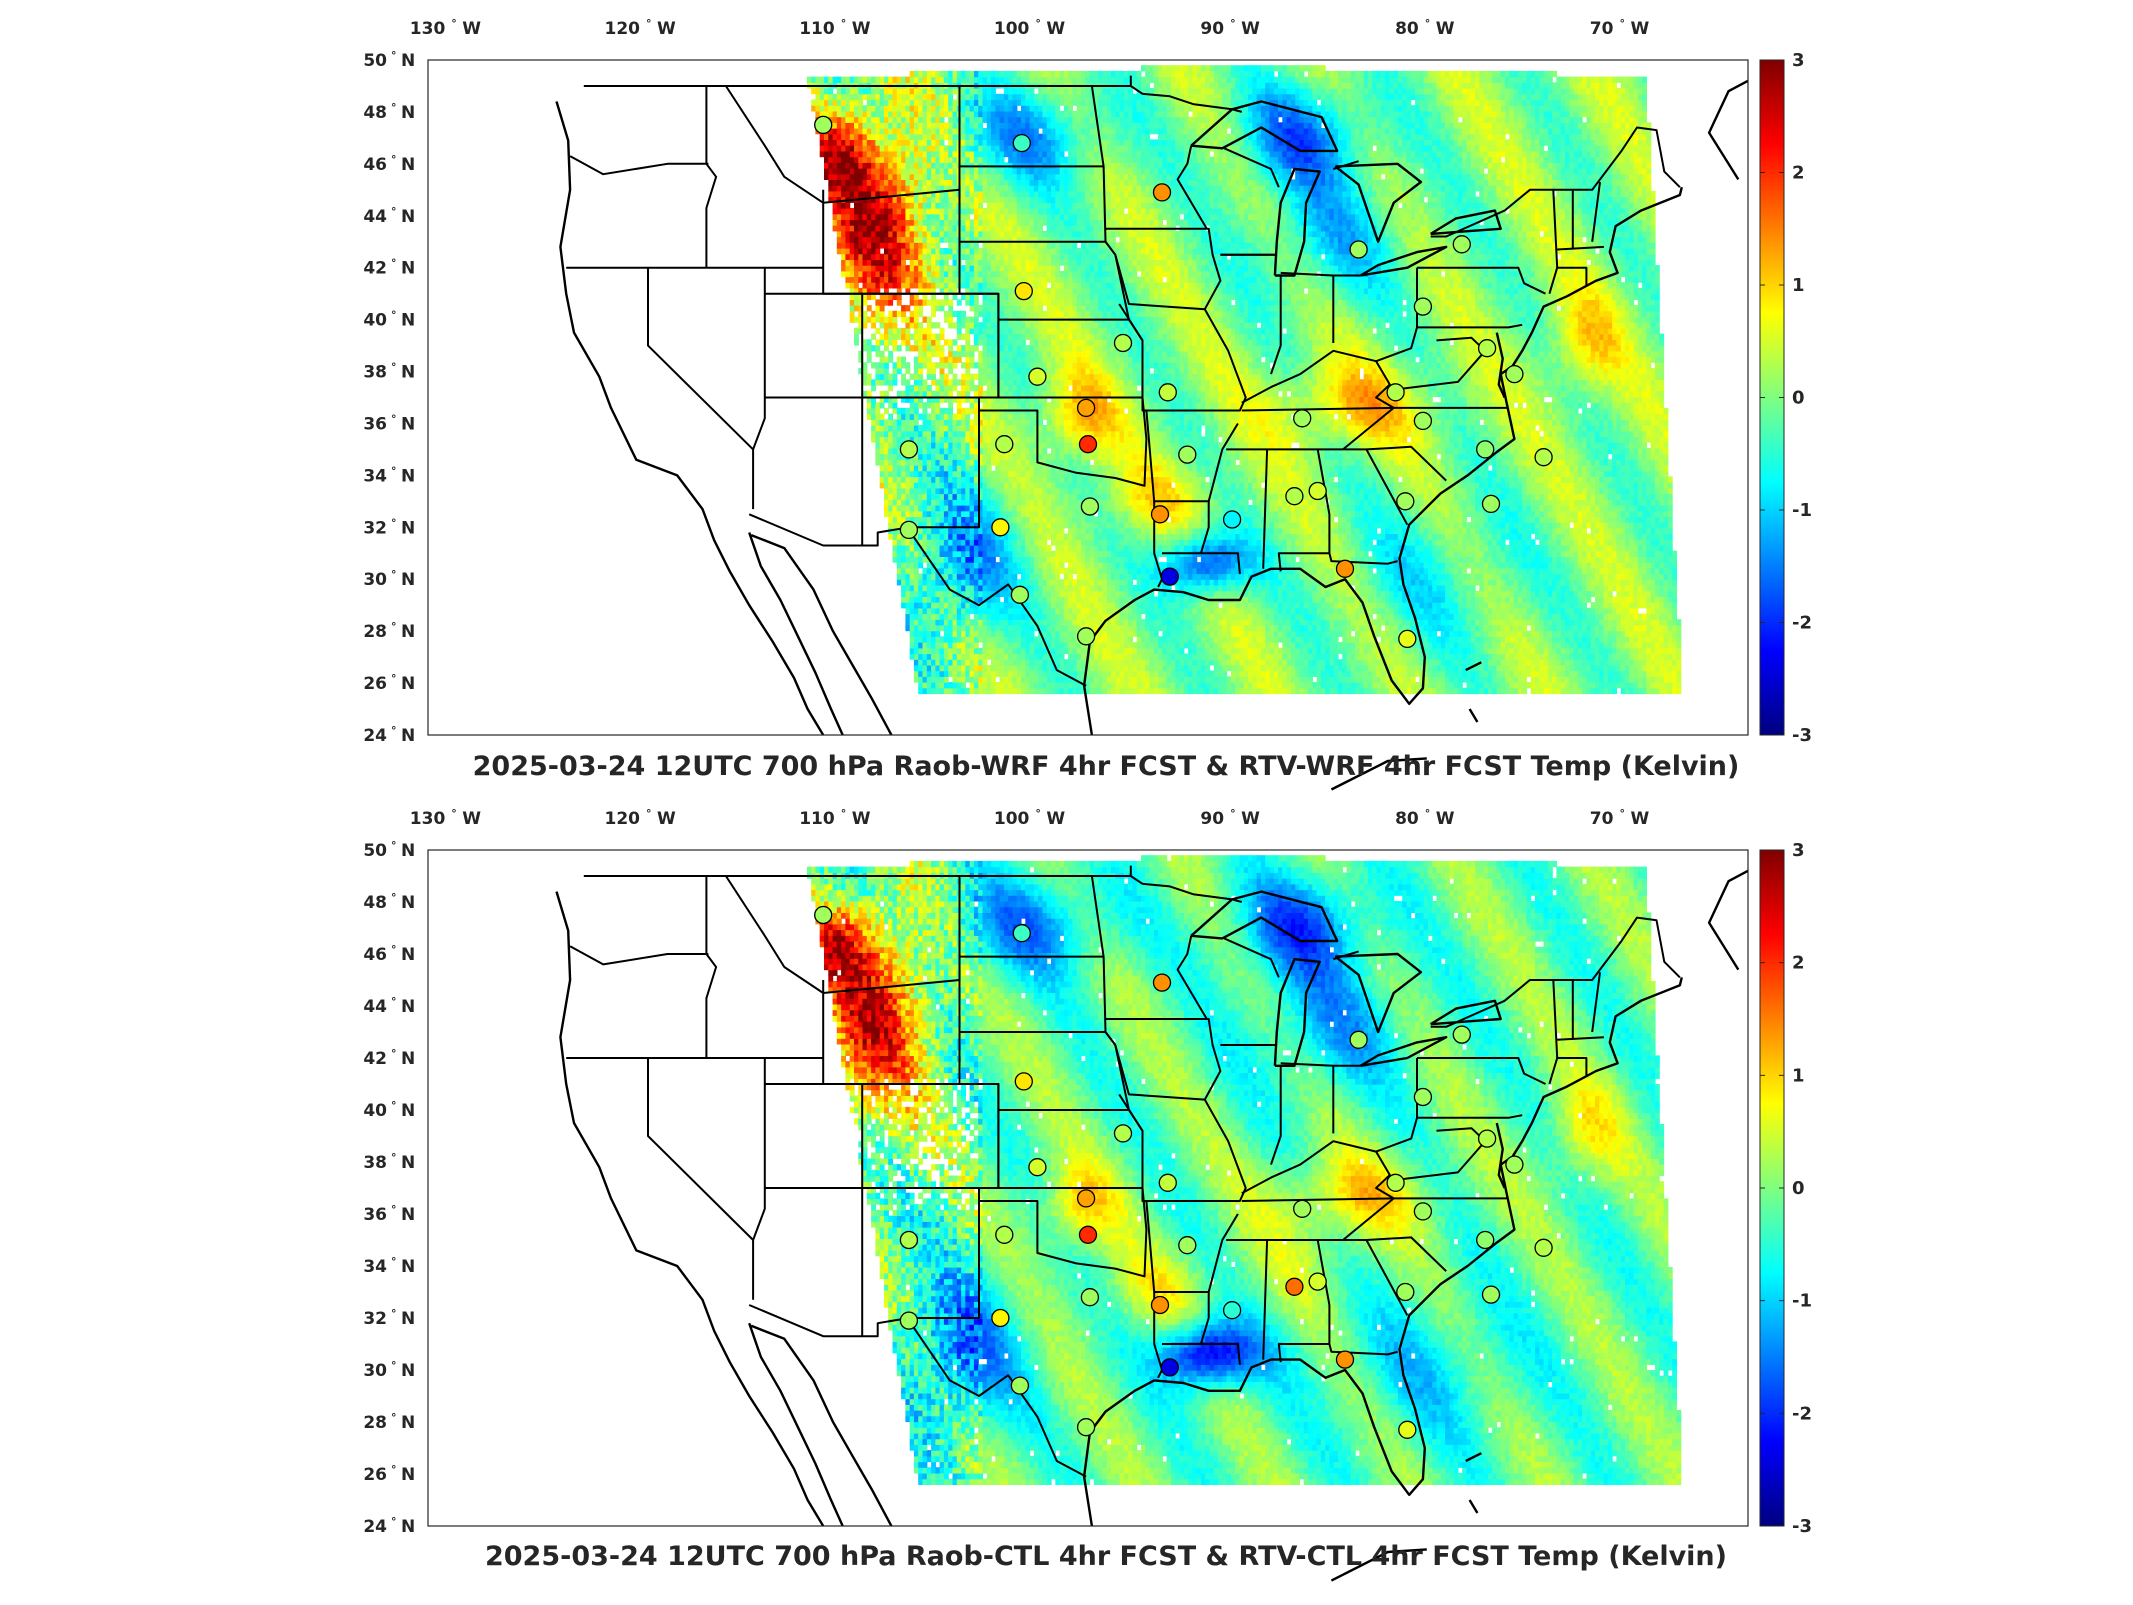  Describe the element at coordinates (375, 736) in the screenshot. I see `latitude-value: 24` at that location.